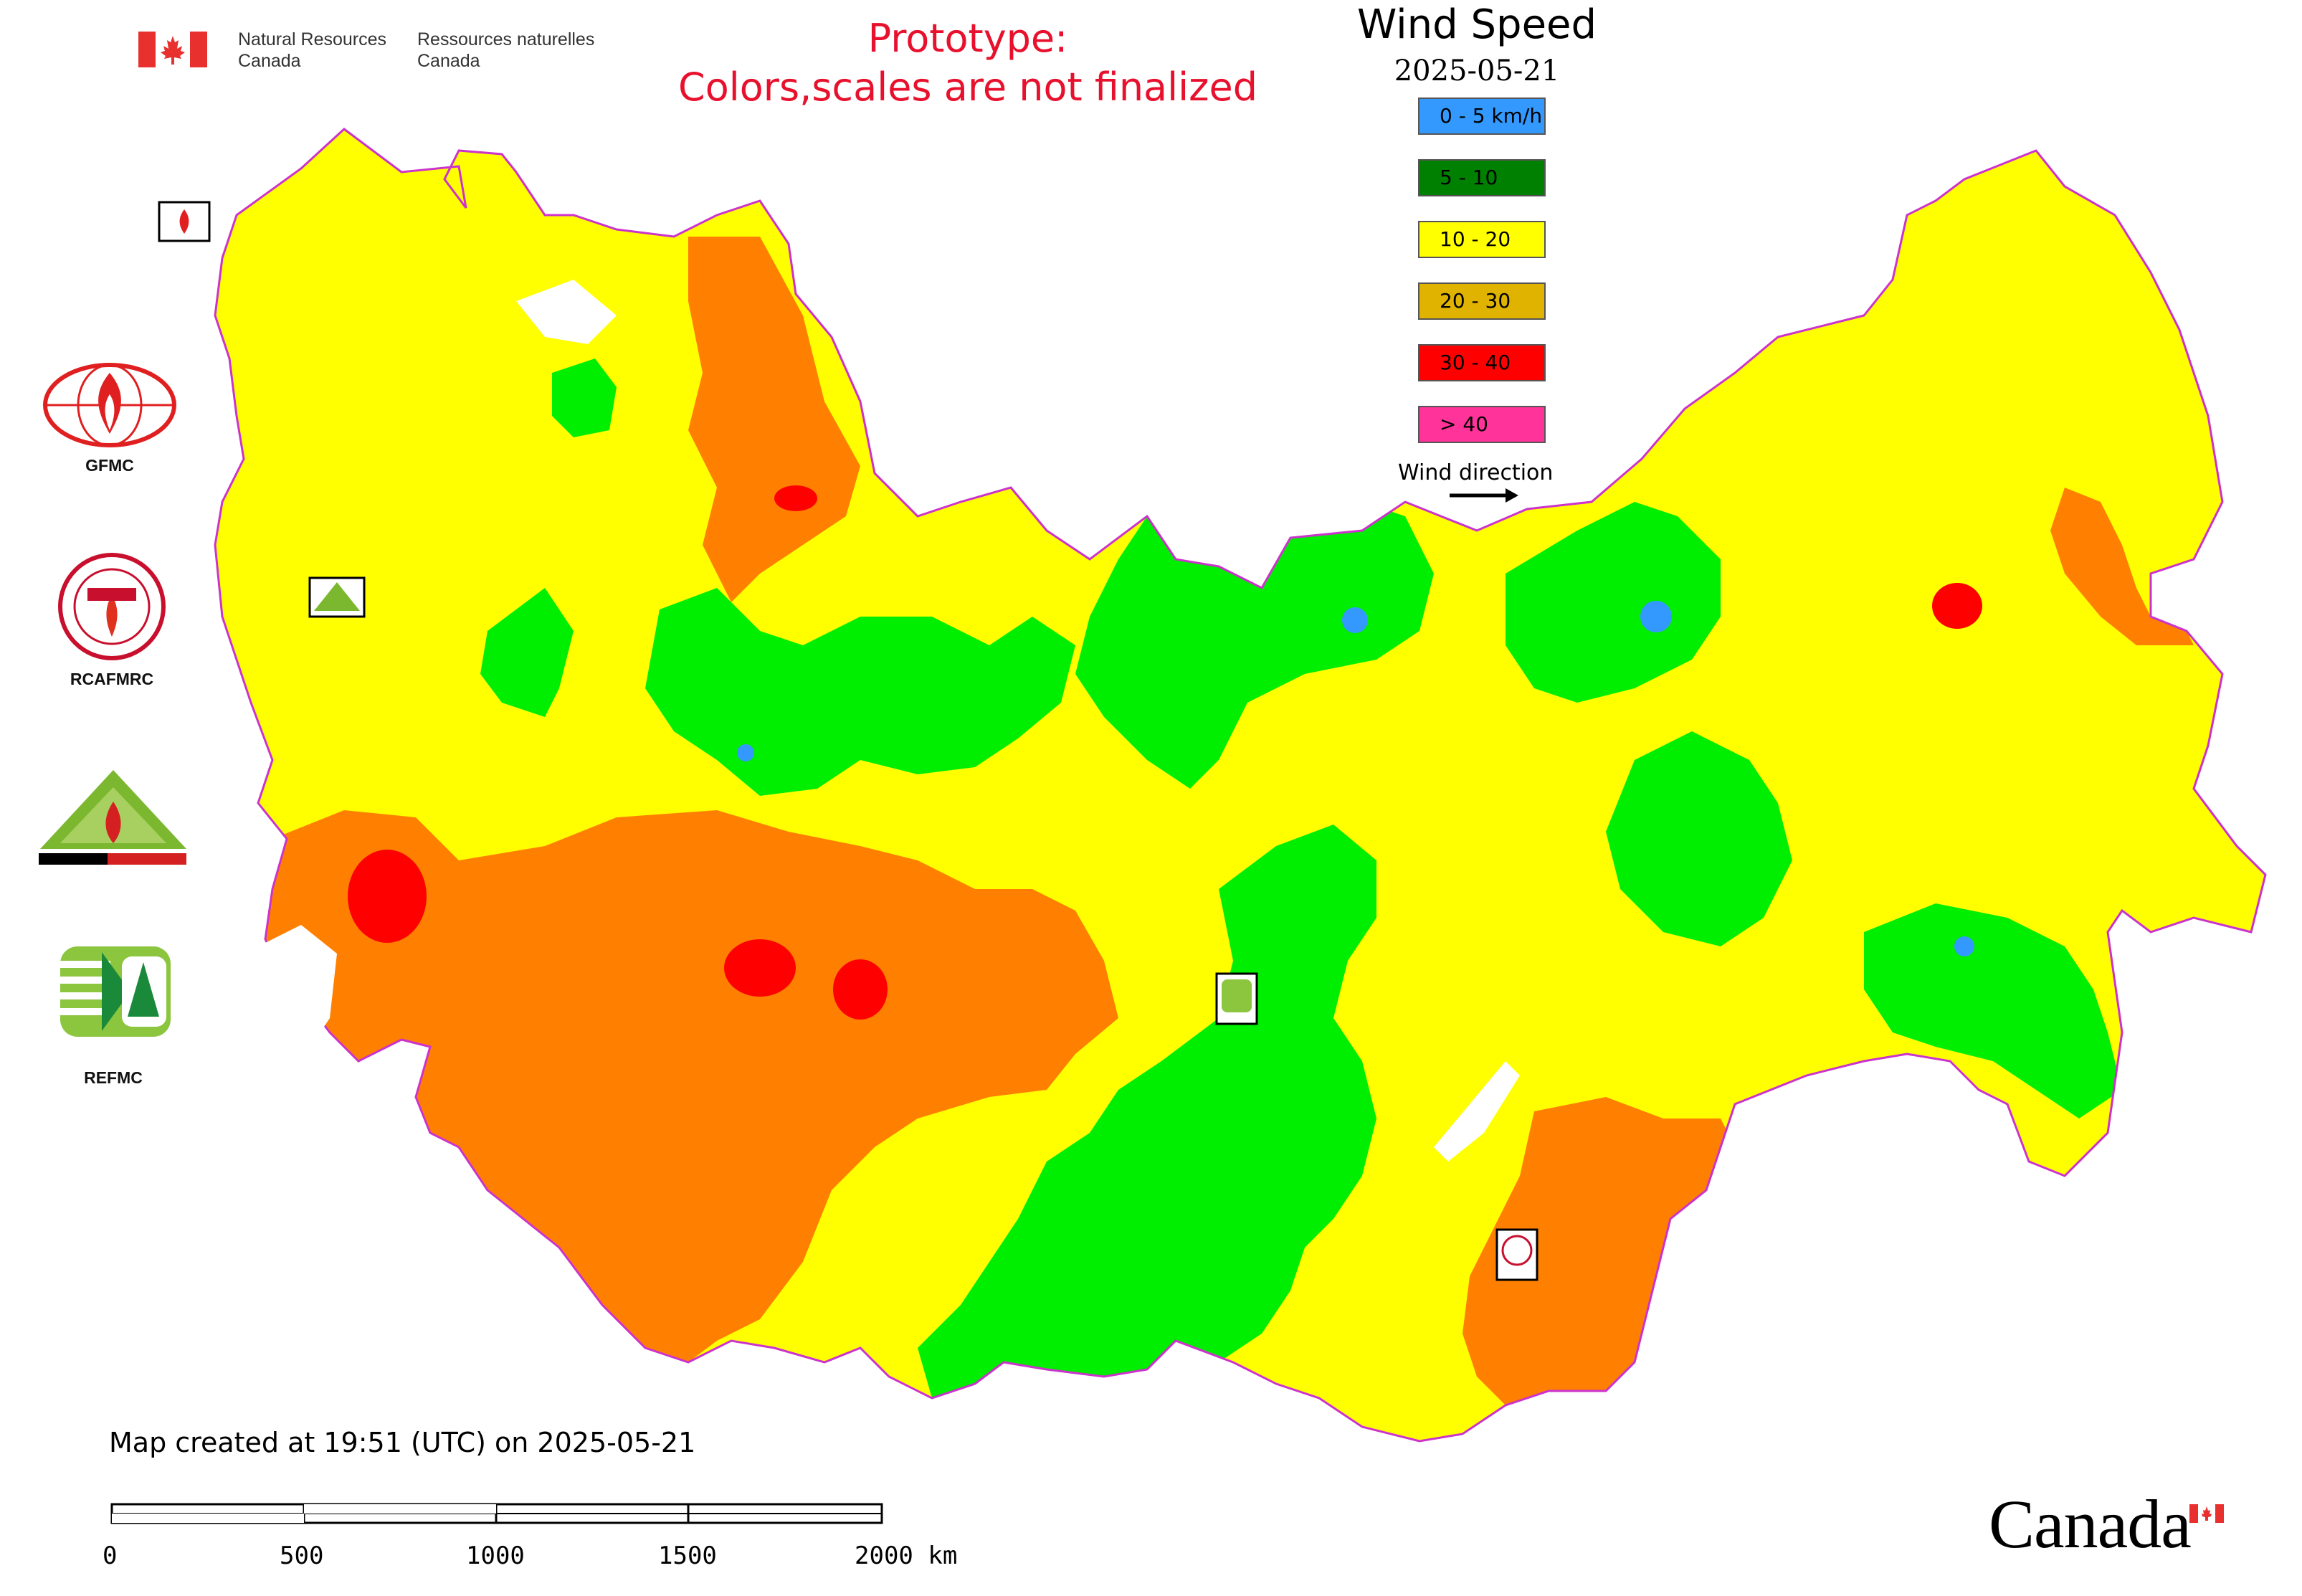  I want to click on refmc-logo, so click(115, 991).